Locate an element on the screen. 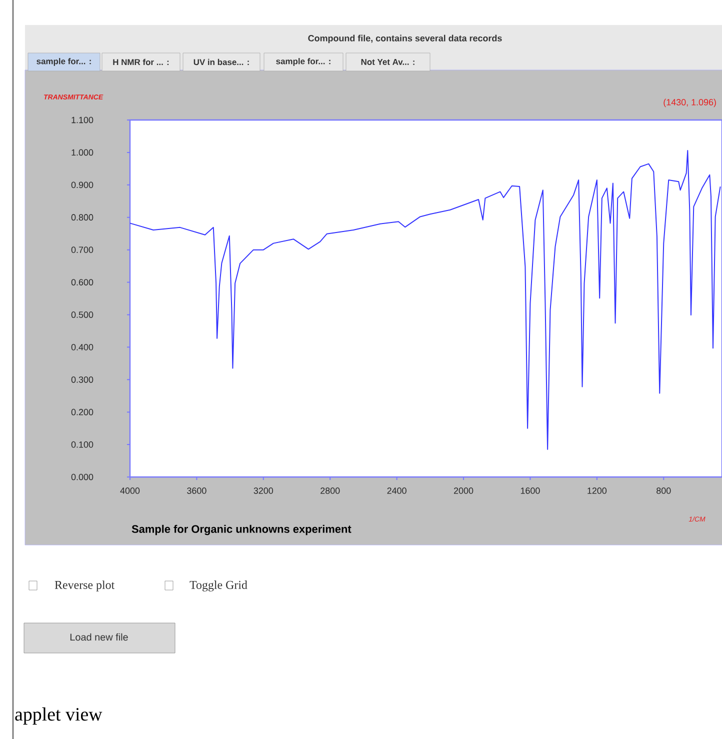  y-tick-label: 0.200 is located at coordinates (82, 412).